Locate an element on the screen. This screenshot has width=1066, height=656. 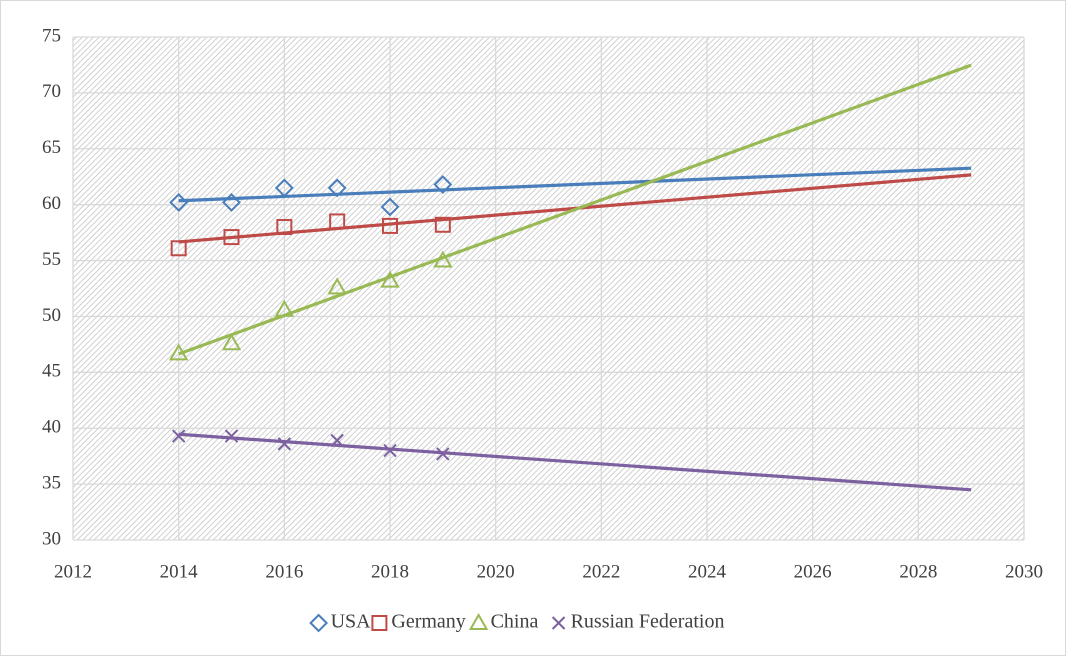
x-tick-label: 2020 is located at coordinates (496, 571).